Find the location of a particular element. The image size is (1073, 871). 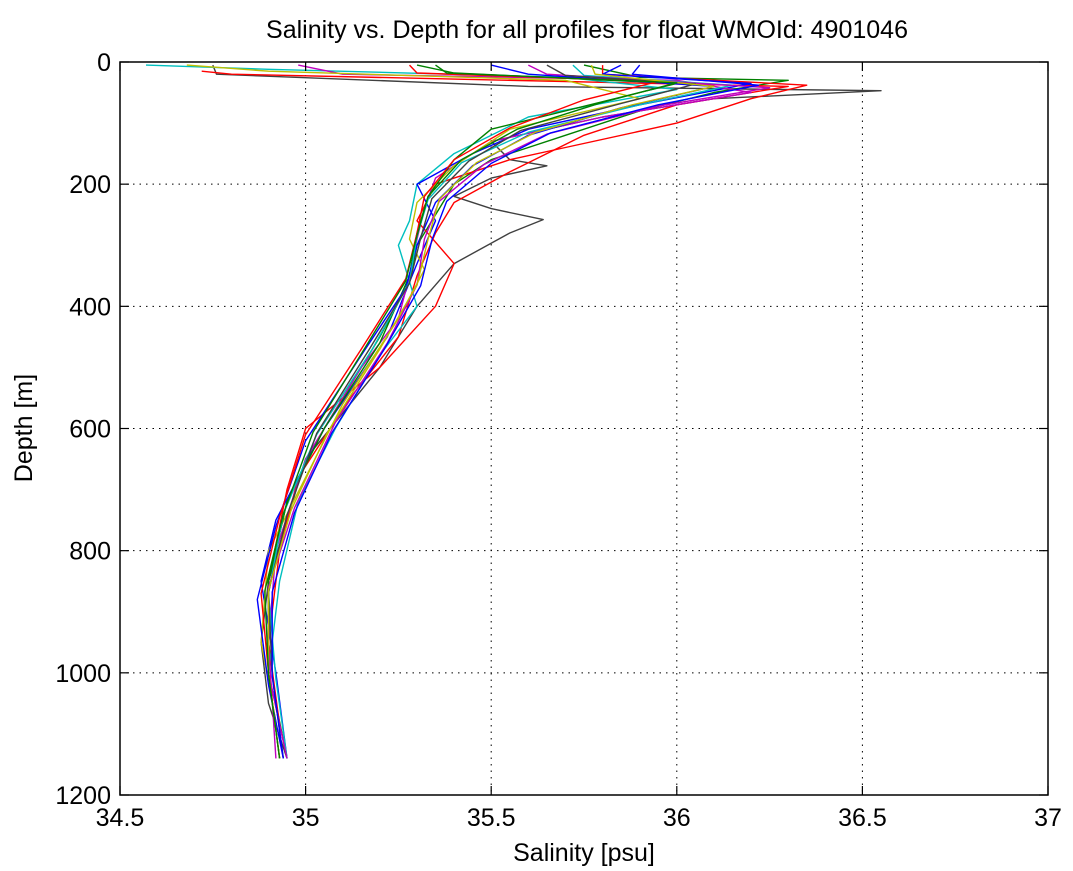

y-tick-label: 1000 is located at coordinates (83, 674).